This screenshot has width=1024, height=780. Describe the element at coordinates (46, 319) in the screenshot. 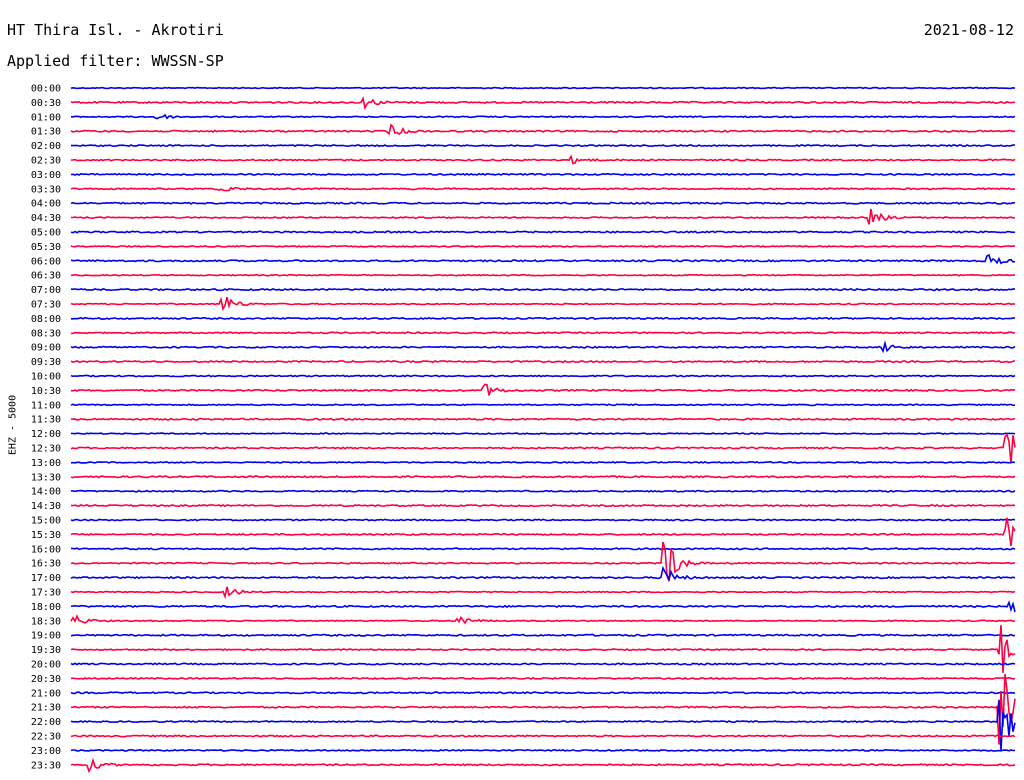

I see `time-label: 08:00` at that location.